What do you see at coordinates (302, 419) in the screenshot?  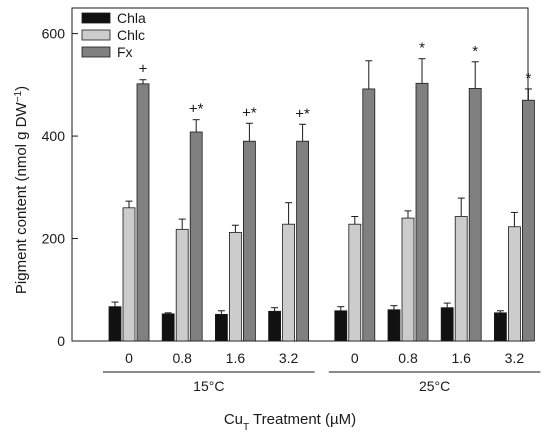 I see `x-axis-label-rest: Treatment (µM)` at bounding box center [302, 419].